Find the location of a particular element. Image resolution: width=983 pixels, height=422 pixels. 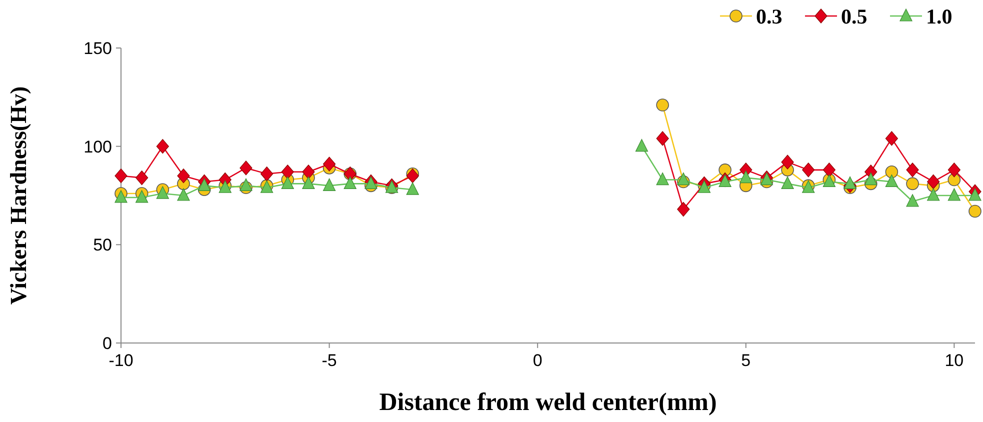

x-tick-label: 5 is located at coordinates (746, 360).